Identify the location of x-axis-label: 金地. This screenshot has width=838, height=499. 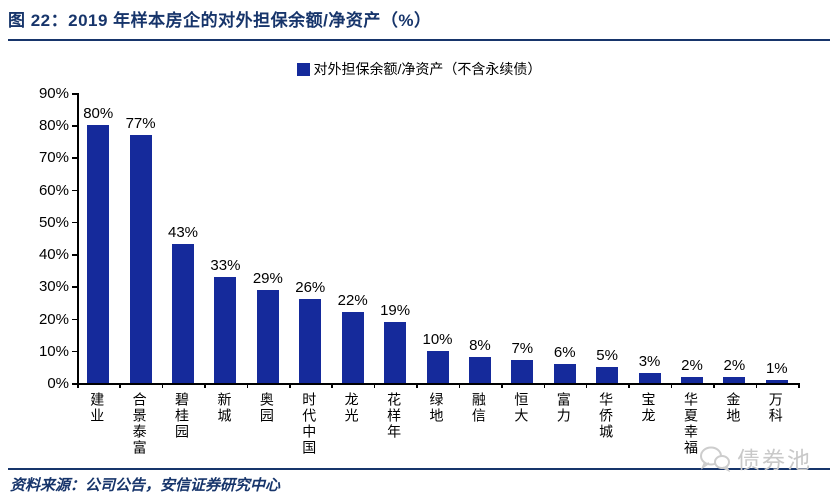
(733, 408).